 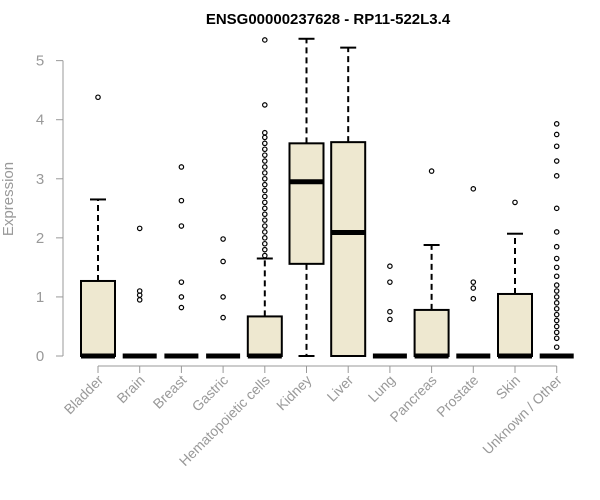 I want to click on category-label: Skin, so click(x=508, y=387).